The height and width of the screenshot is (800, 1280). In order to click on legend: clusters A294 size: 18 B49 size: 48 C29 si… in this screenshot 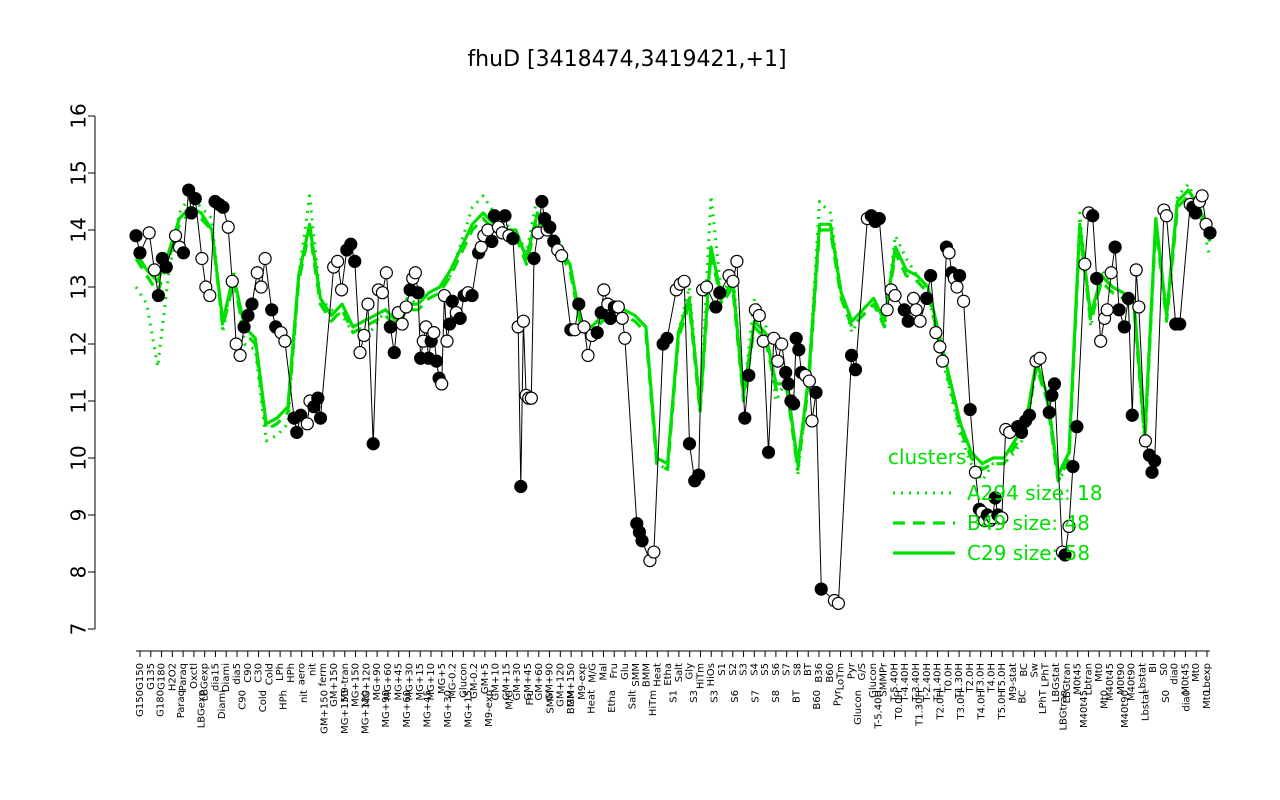, I will do `click(995, 505)`.